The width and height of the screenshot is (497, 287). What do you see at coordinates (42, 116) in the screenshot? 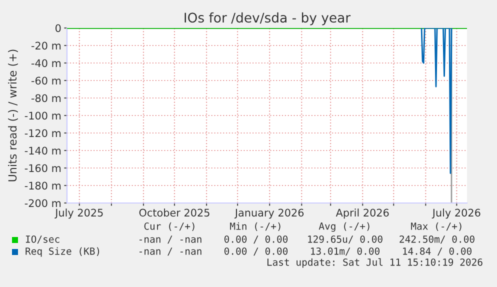
I see `y-tick-label: -100 m` at bounding box center [42, 116].